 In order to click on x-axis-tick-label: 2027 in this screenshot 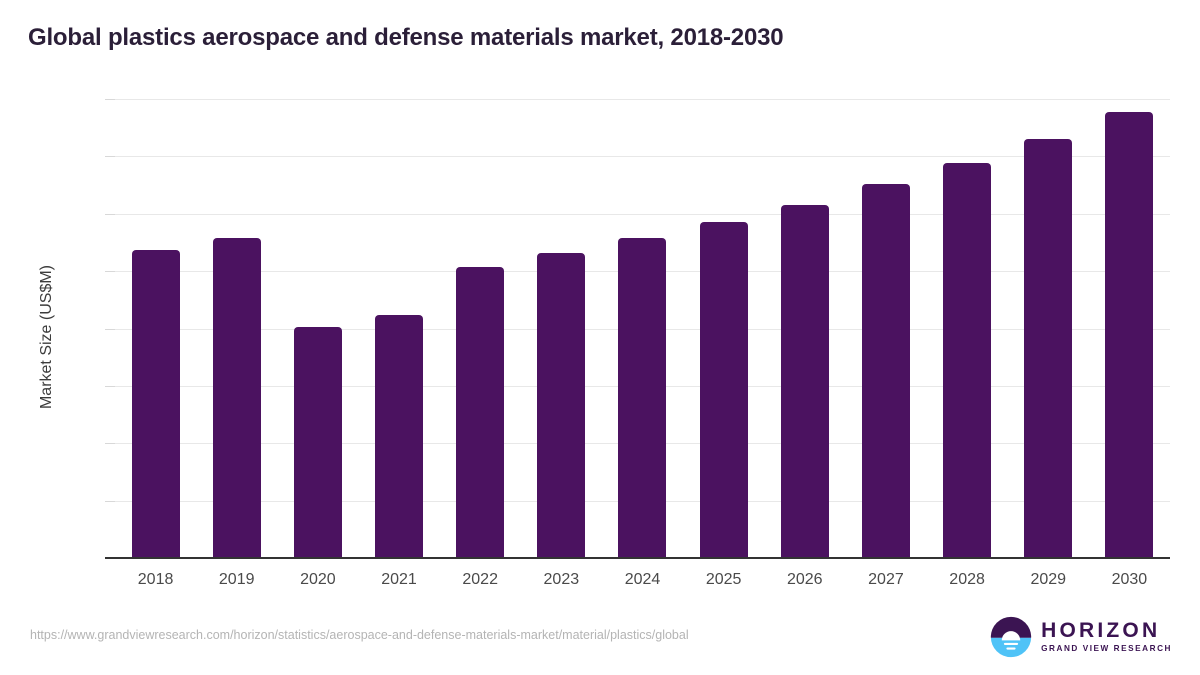, I will do `click(886, 579)`.